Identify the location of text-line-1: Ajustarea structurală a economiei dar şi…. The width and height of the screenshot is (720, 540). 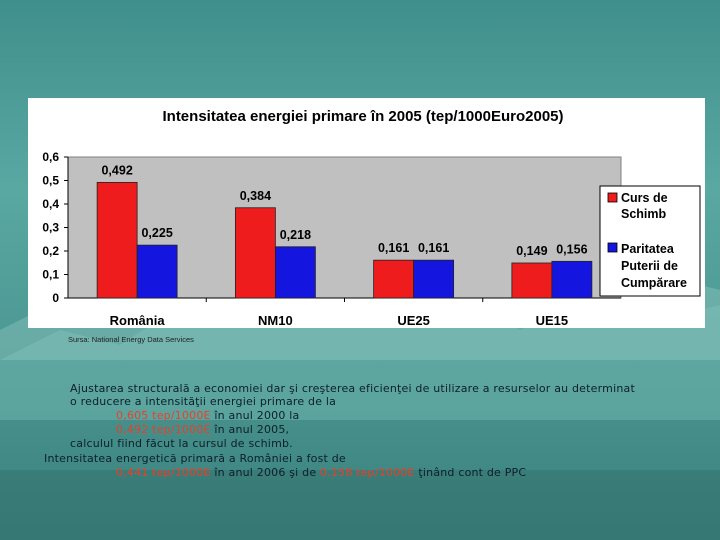
(352, 388).